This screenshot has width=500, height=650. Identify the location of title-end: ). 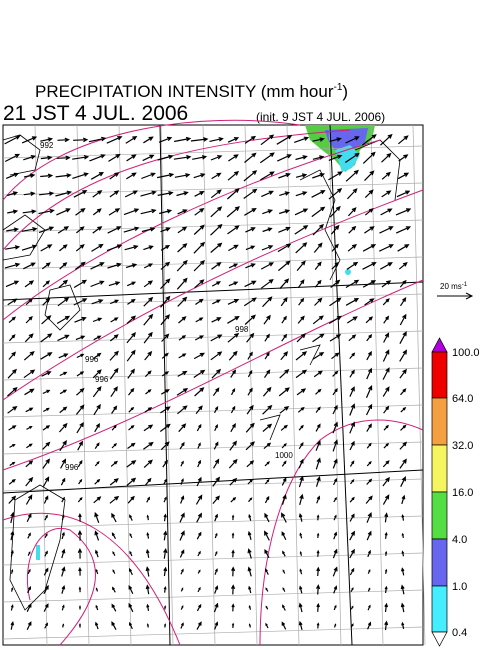
(345, 91).